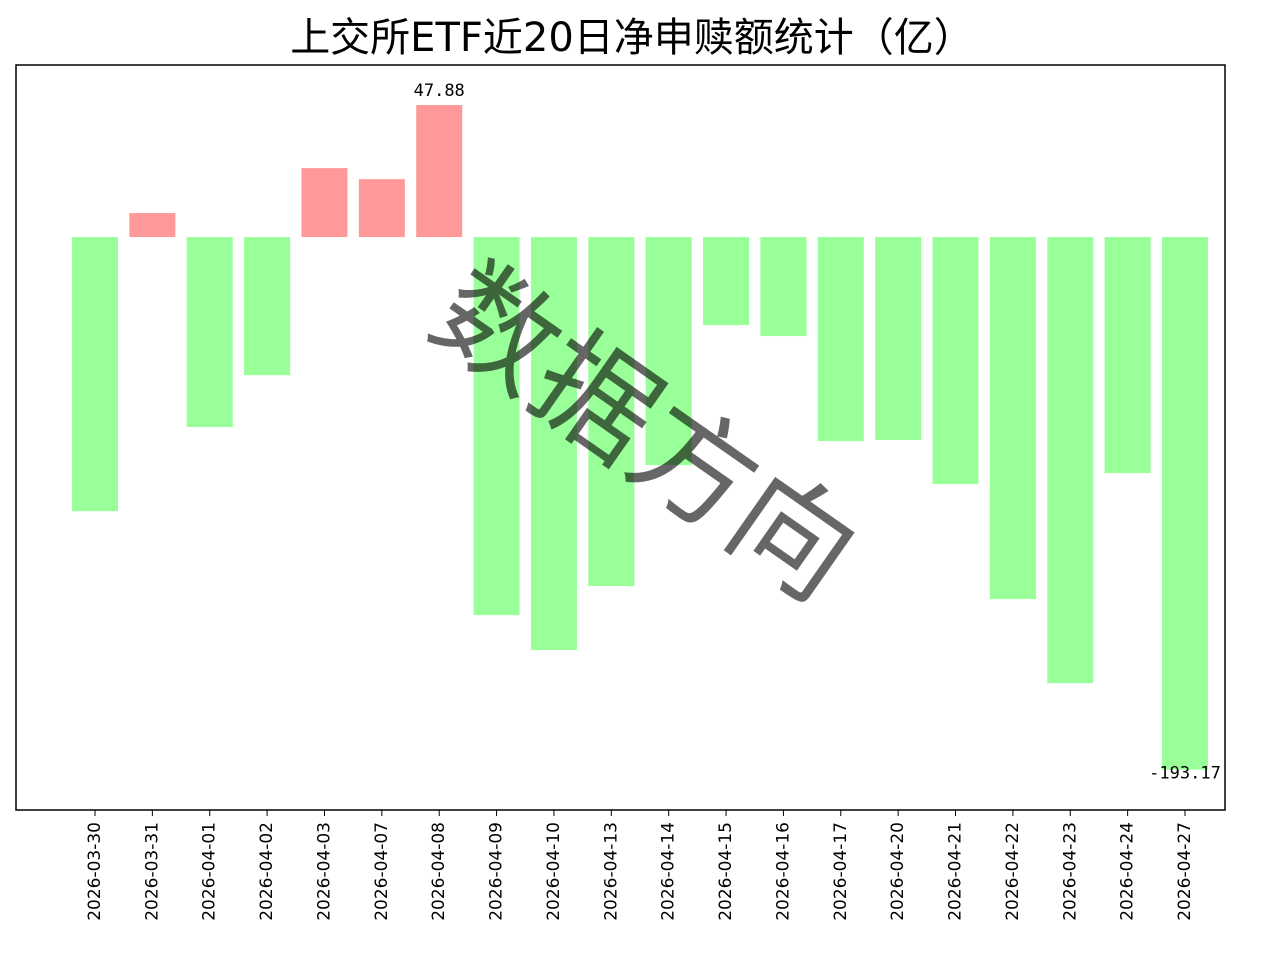 The height and width of the screenshot is (953, 1280). What do you see at coordinates (1185, 871) in the screenshot?
I see `x-tick-label: 2026-04-27` at bounding box center [1185, 871].